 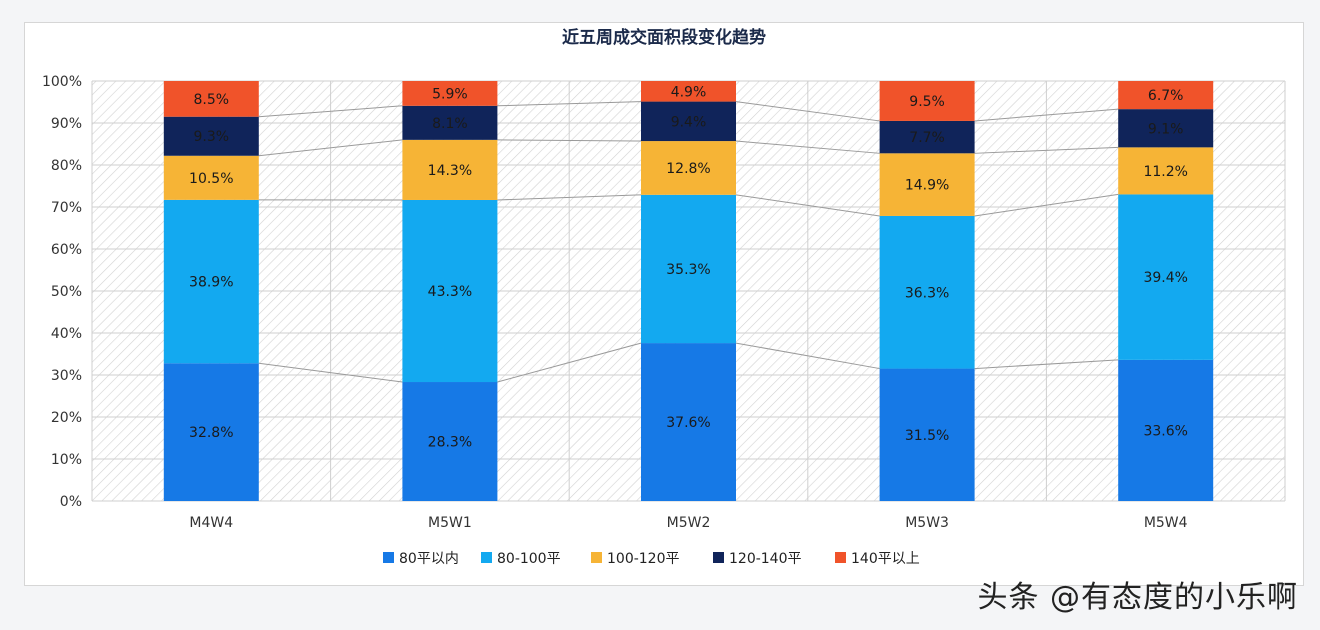 I want to click on data-label: 6.7%, so click(x=1166, y=96).